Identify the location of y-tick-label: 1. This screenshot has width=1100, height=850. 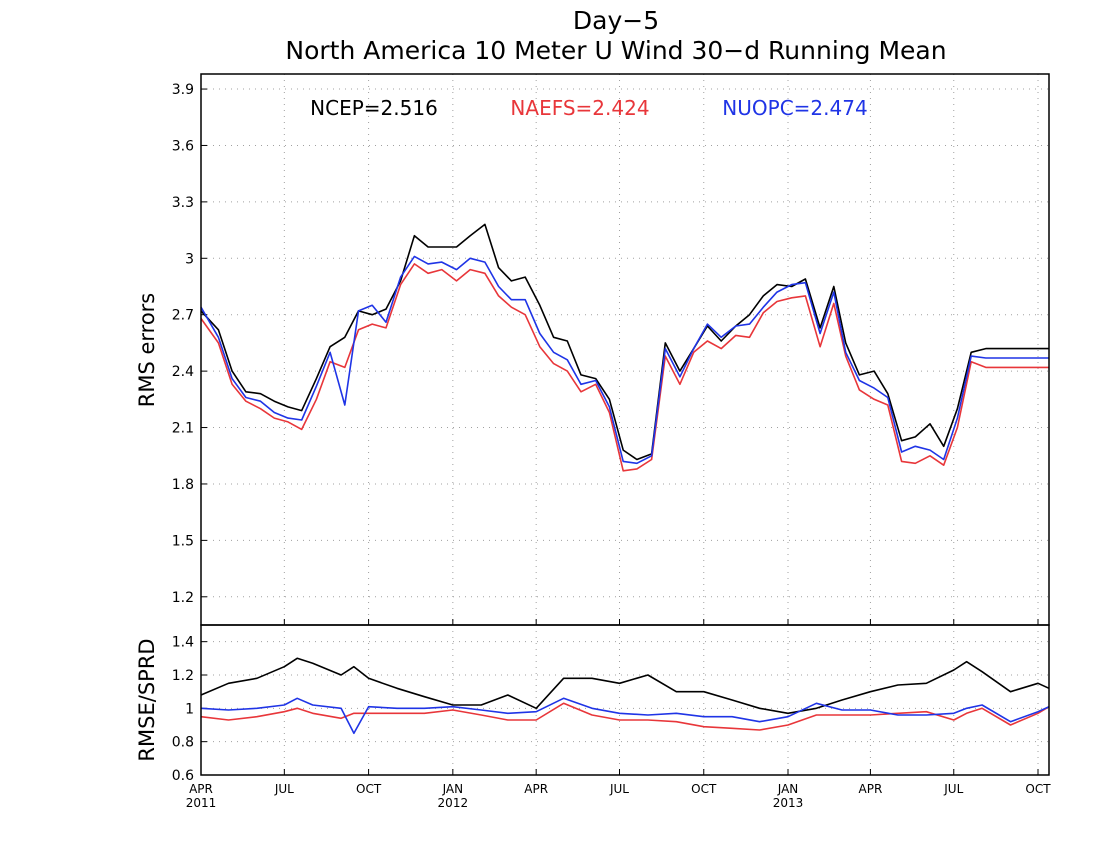
(189, 709).